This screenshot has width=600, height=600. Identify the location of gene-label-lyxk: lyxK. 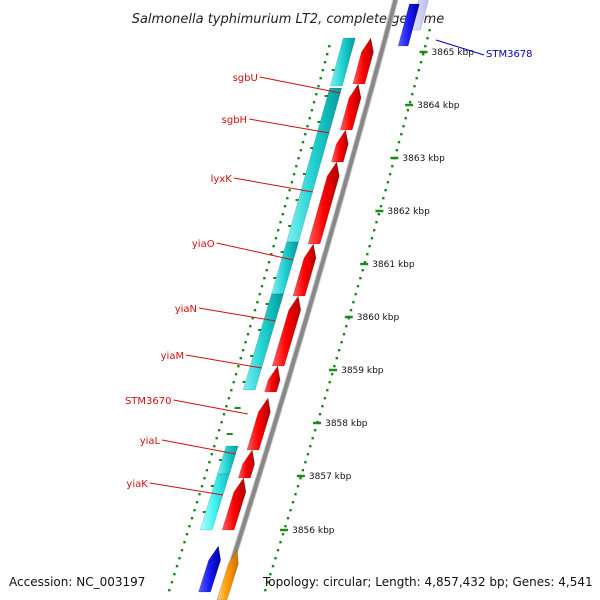
(222, 179).